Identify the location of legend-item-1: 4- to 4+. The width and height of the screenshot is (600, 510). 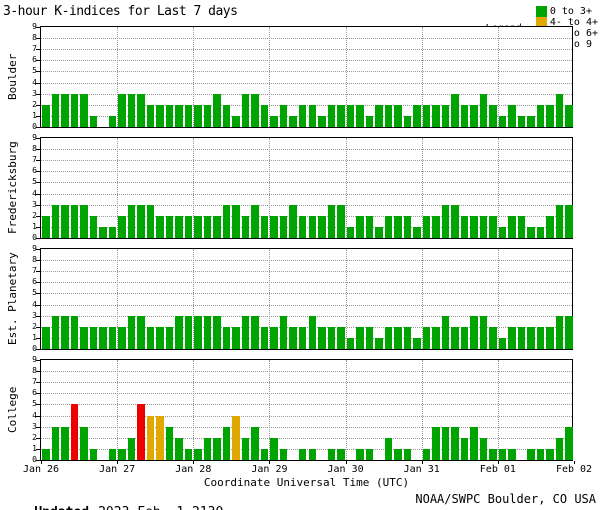
(566, 22).